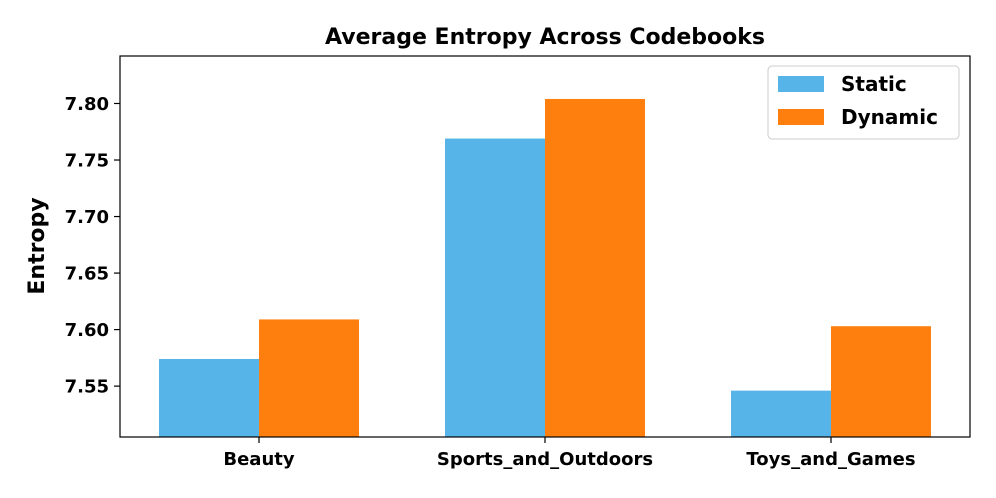  What do you see at coordinates (87, 330) in the screenshot?
I see `y-tick-label: 7.60` at bounding box center [87, 330].